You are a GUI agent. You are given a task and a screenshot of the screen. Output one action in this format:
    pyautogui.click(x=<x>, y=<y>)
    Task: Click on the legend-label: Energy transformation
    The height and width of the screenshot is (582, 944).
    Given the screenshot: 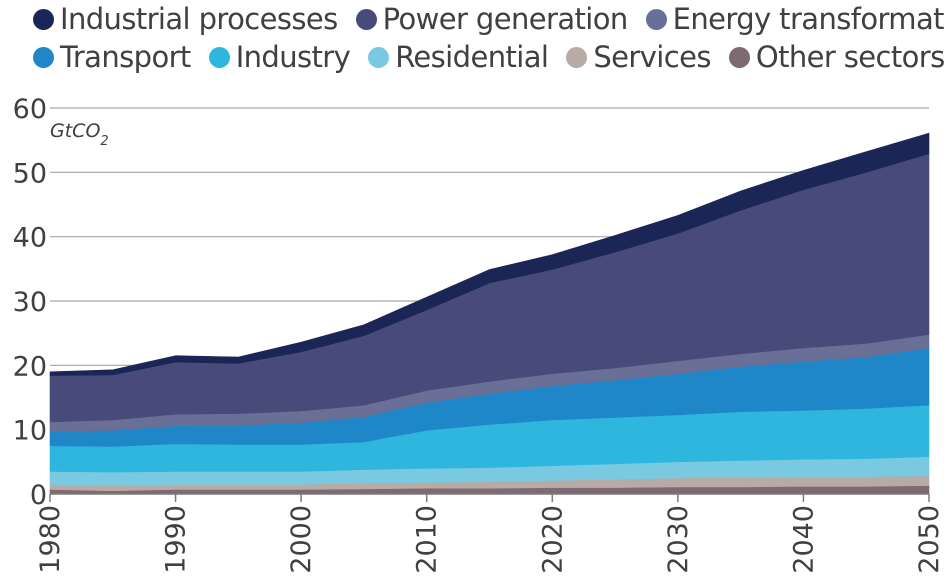 What is the action you would take?
    pyautogui.click(x=808, y=19)
    